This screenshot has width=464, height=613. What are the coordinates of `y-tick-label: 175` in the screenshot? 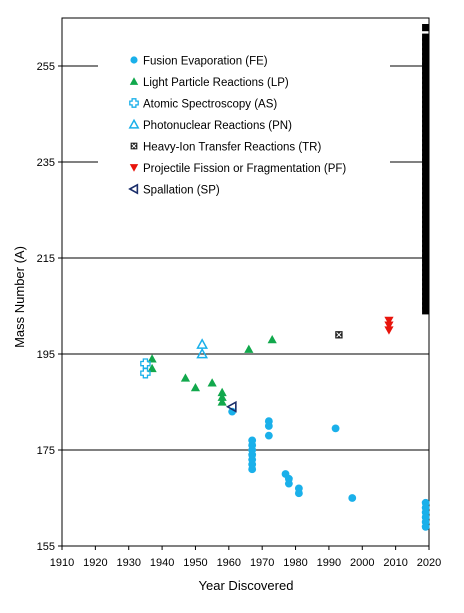 It's located at (46, 451).